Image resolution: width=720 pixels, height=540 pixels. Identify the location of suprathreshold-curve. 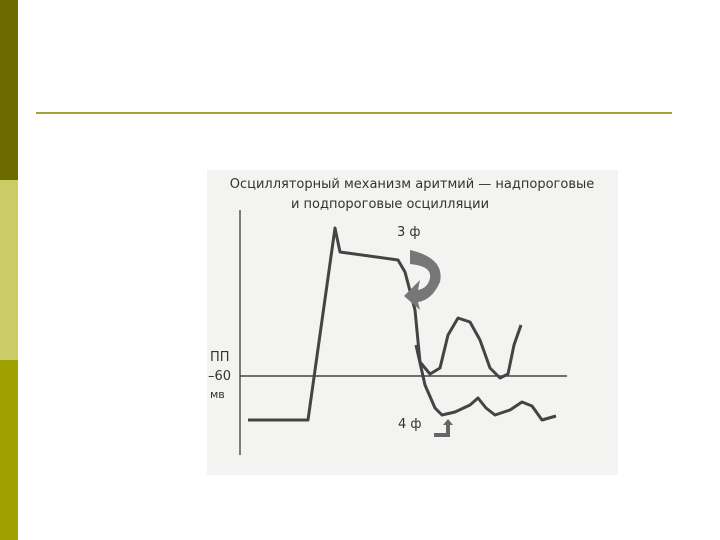
(385, 324).